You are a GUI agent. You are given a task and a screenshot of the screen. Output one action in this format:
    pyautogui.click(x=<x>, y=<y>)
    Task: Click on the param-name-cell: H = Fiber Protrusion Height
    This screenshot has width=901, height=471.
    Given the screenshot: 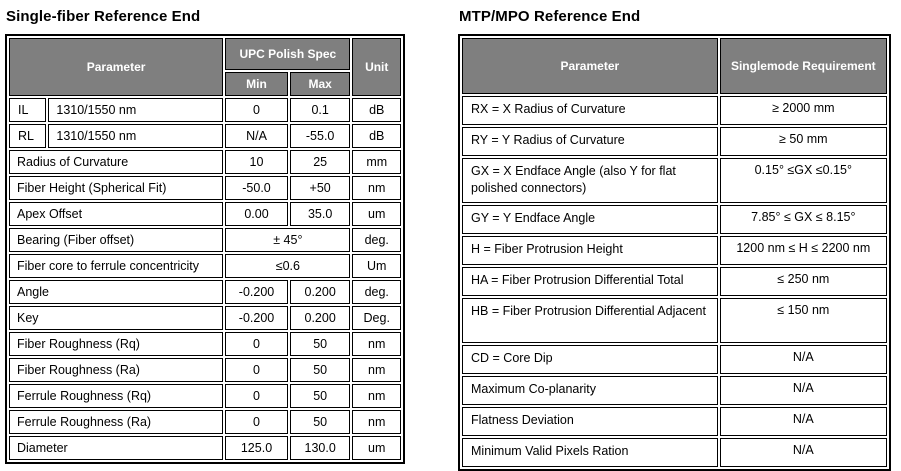 What is the action you would take?
    pyautogui.click(x=590, y=250)
    